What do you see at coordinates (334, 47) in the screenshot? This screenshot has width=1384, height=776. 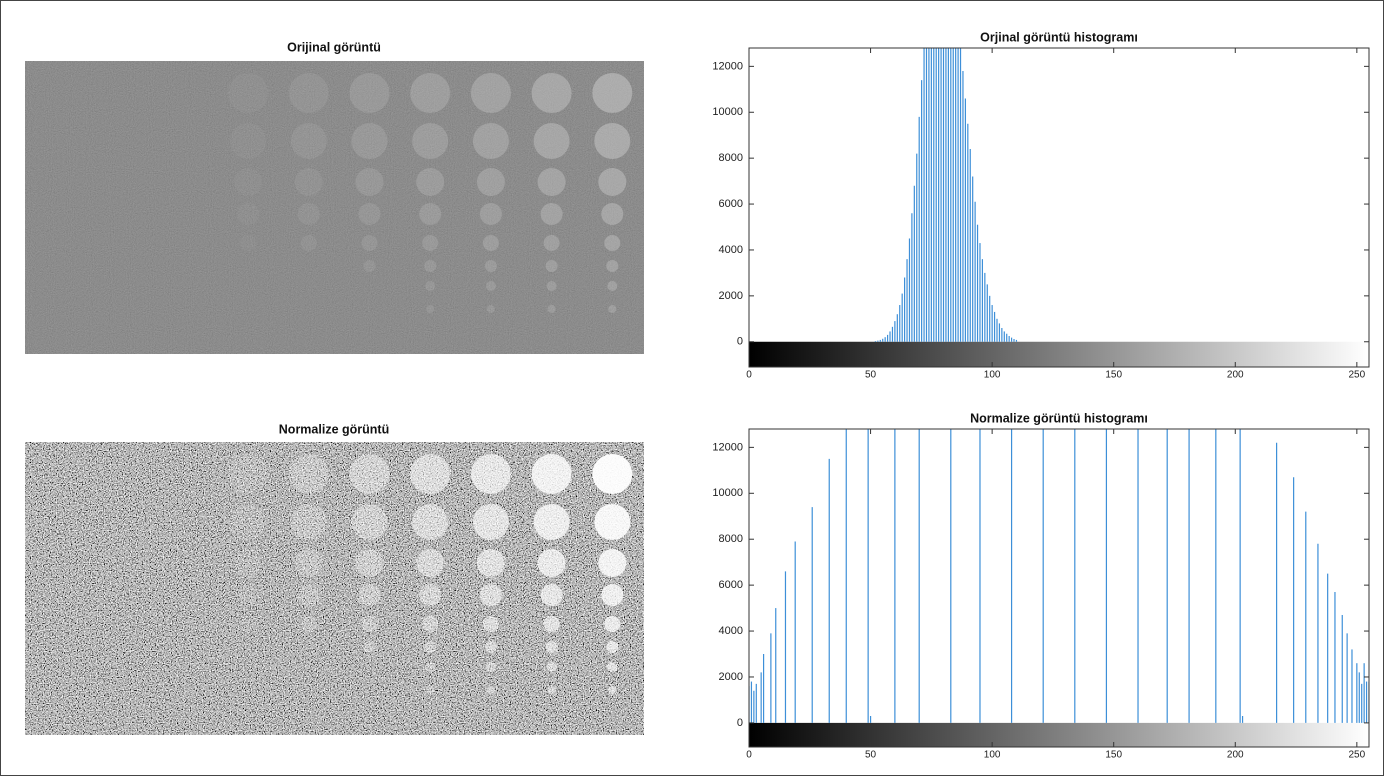 I see `image-title: Orijinal görüntü` at bounding box center [334, 47].